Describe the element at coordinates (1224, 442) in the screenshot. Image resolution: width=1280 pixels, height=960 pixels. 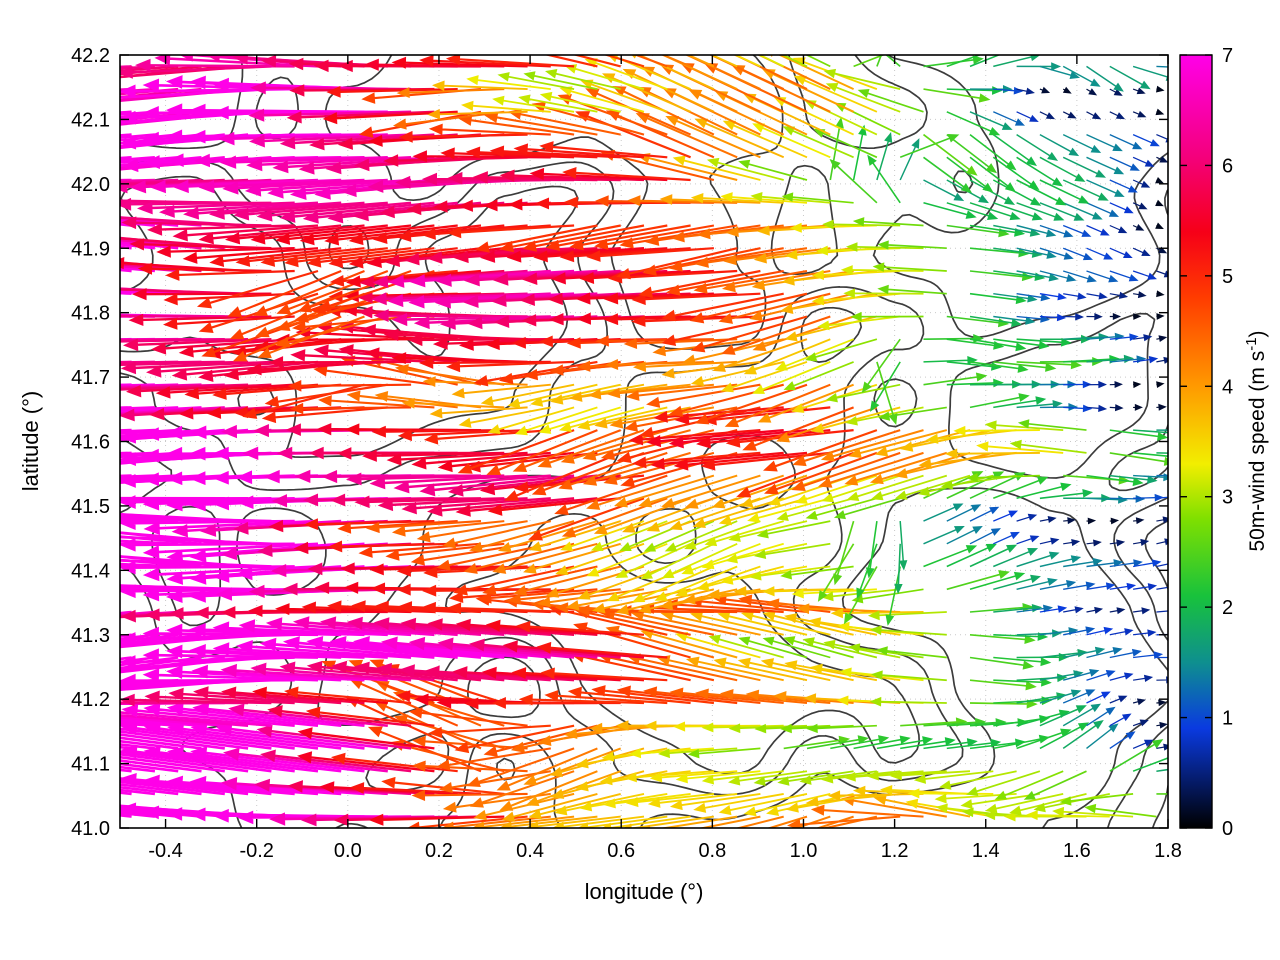
I see `colorbar: 0 1 2 3 4 5 6 7 50m-wind speed (m s-1)` at that location.